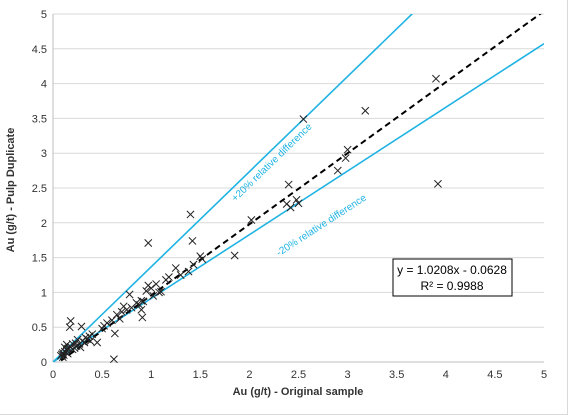  Describe the element at coordinates (451, 286) in the screenshot. I see `r-squared: R² = 0.9988` at that location.